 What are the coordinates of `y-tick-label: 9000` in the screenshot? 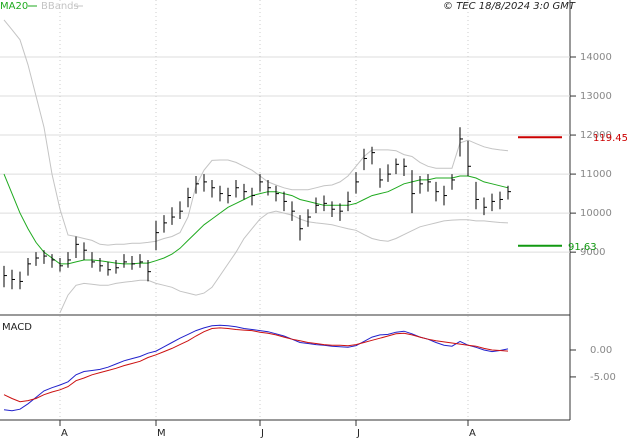 It's located at (592, 252).